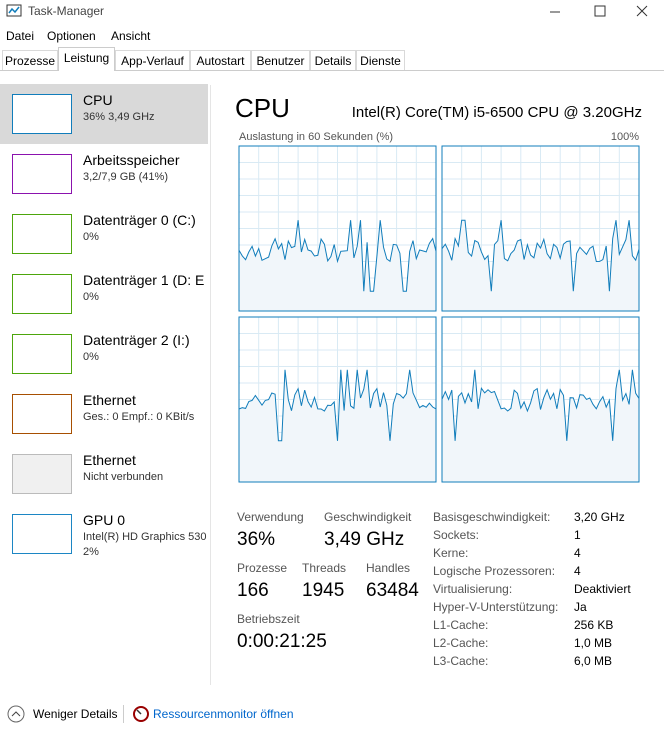  What do you see at coordinates (461, 625) in the screenshot?
I see `info-key: L1-Cache:` at bounding box center [461, 625].